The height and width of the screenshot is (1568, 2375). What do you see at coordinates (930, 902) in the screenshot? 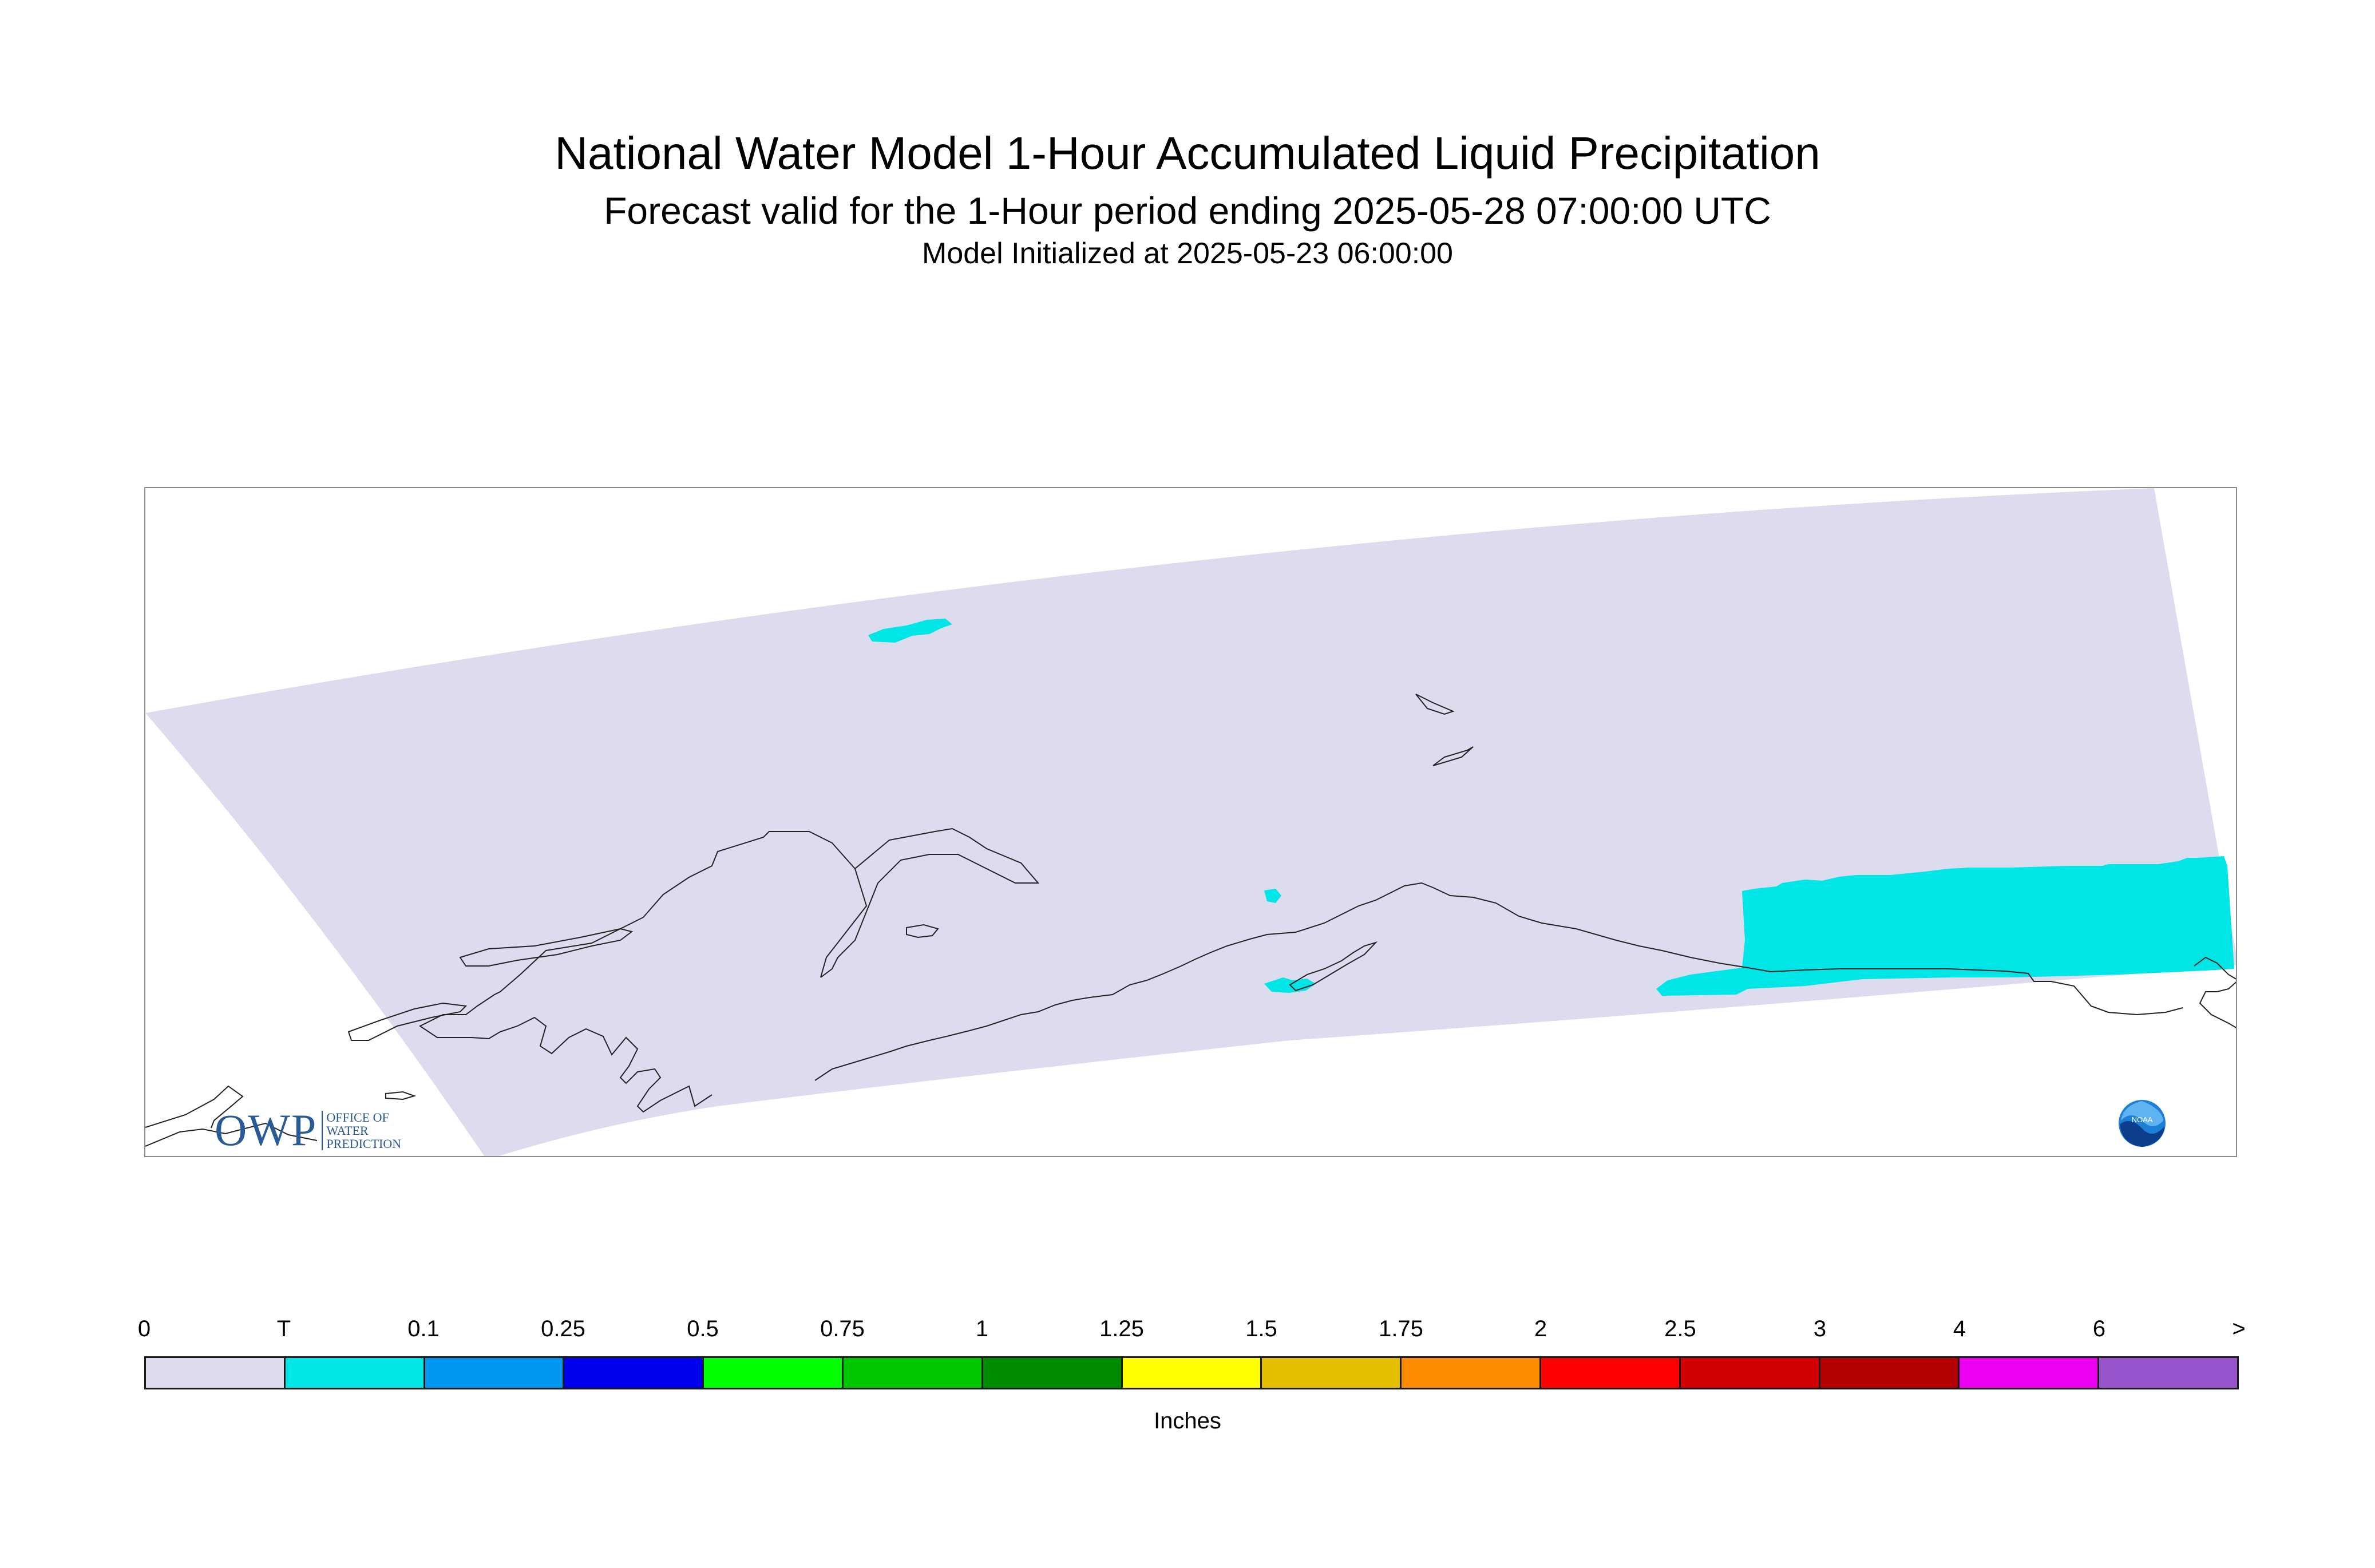
I see `coastline-alaska-west` at bounding box center [930, 902].